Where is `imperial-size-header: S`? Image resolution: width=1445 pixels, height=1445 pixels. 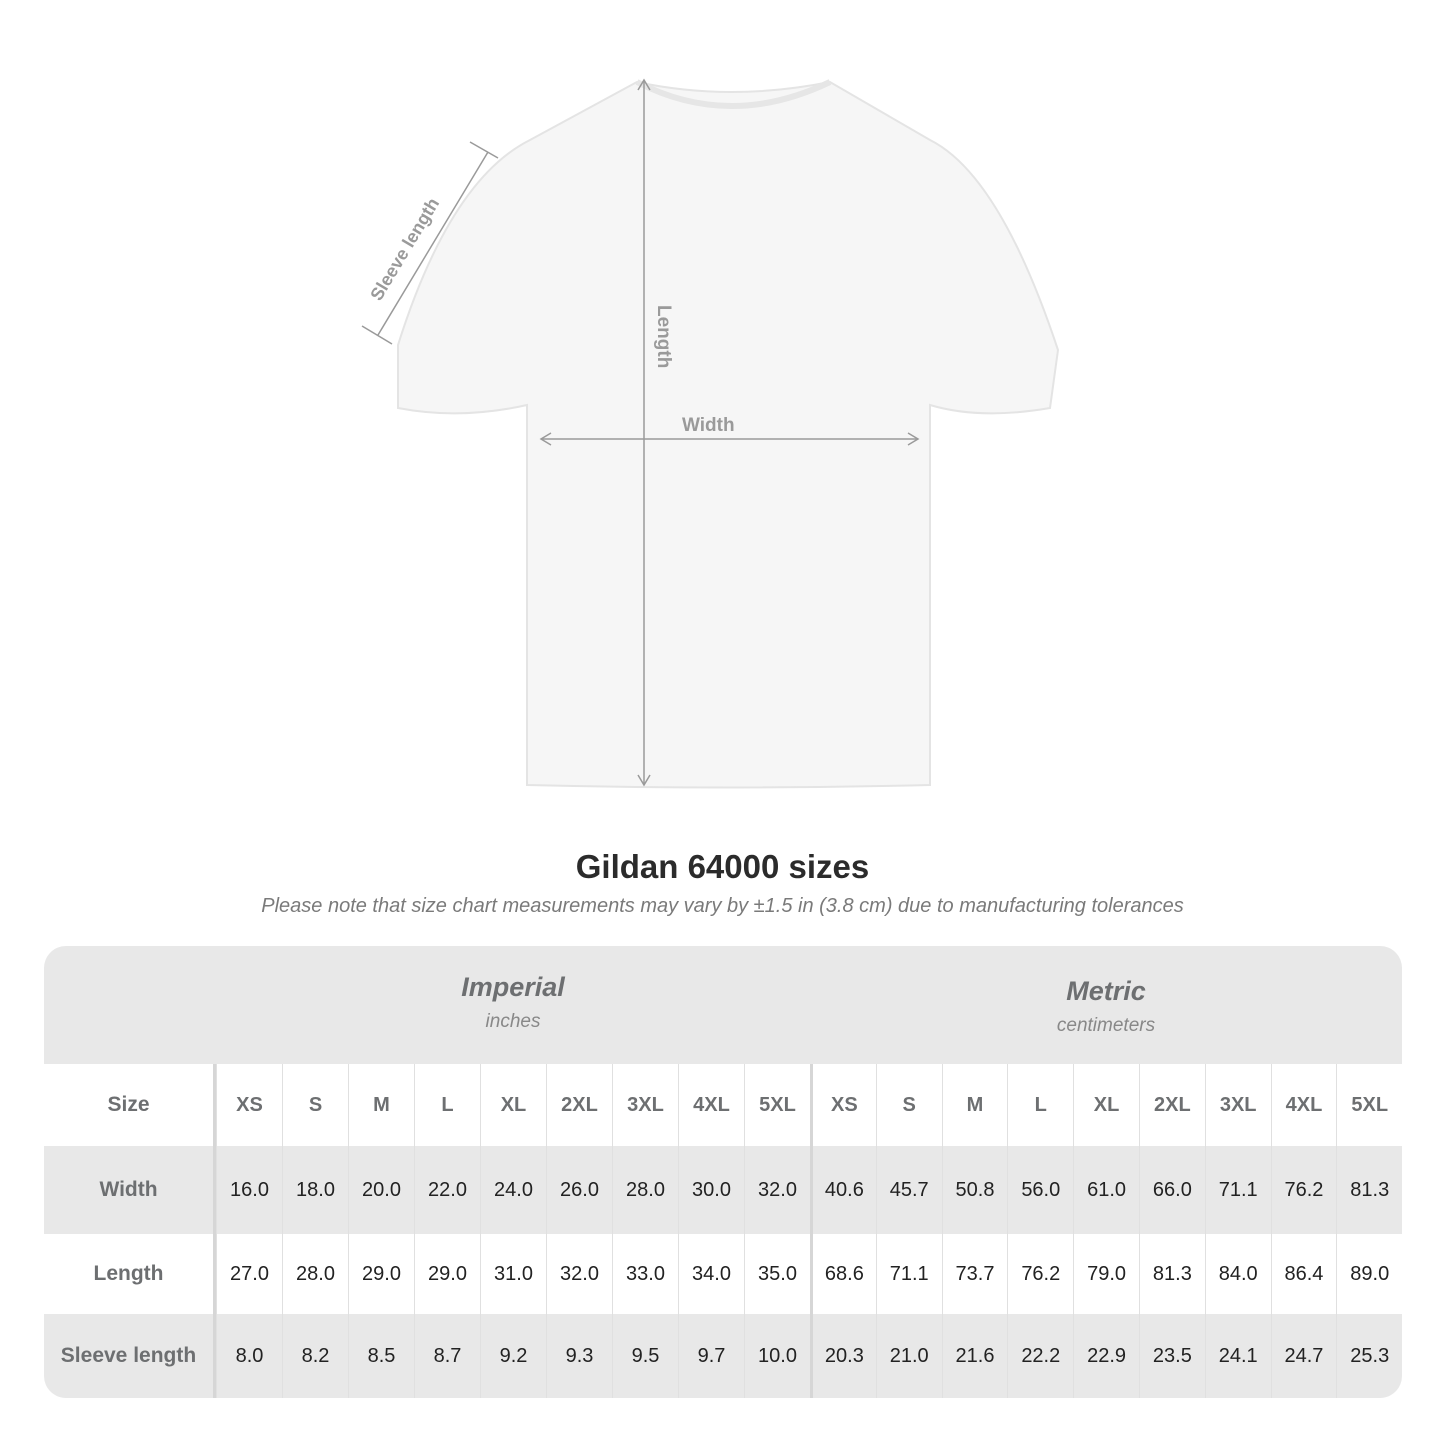 imperial-size-header: S is located at coordinates (315, 1105).